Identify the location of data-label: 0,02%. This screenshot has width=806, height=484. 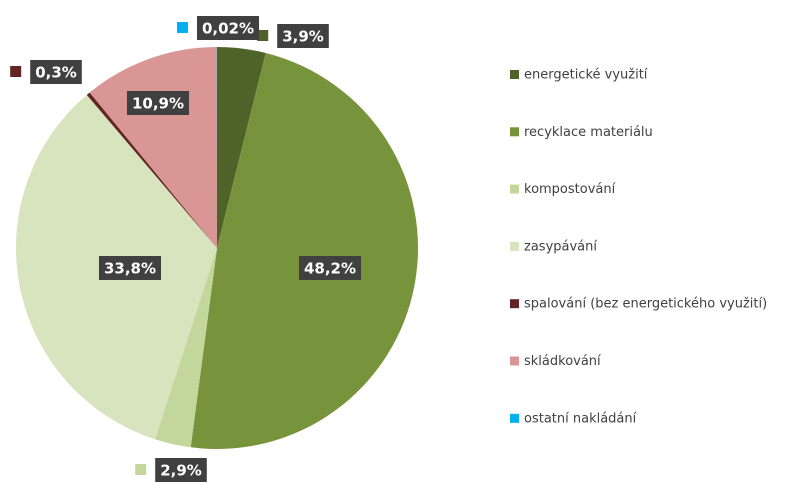
(228, 29).